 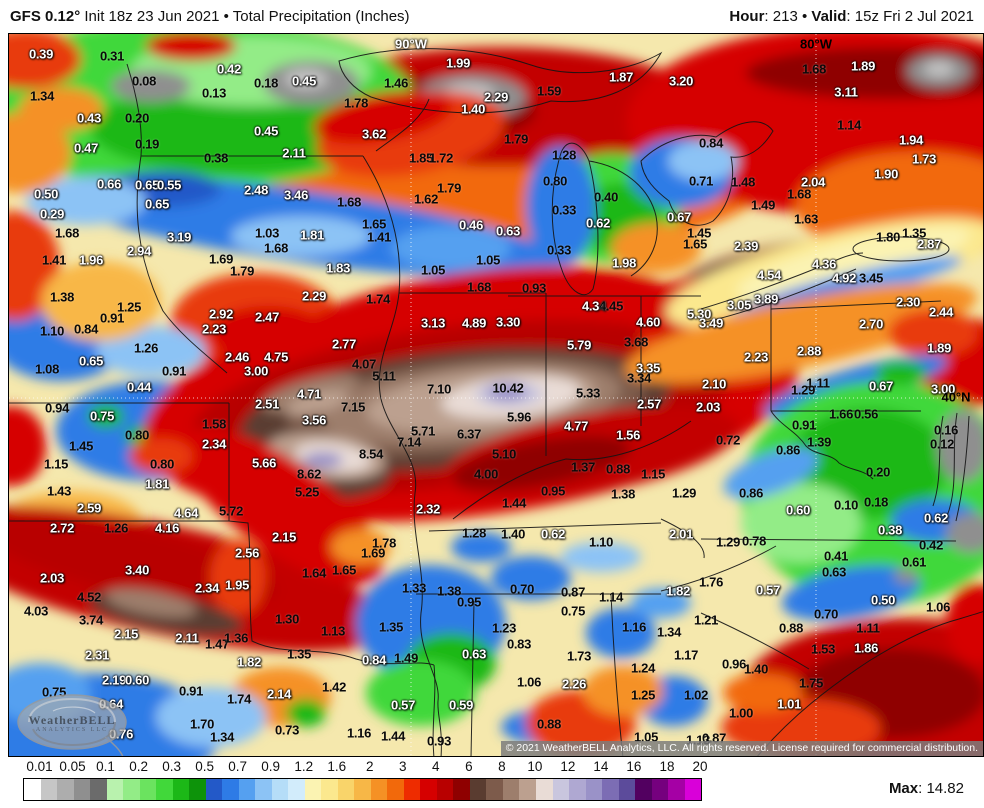 What do you see at coordinates (649, 404) in the screenshot?
I see `precip-value-label: 2.57` at bounding box center [649, 404].